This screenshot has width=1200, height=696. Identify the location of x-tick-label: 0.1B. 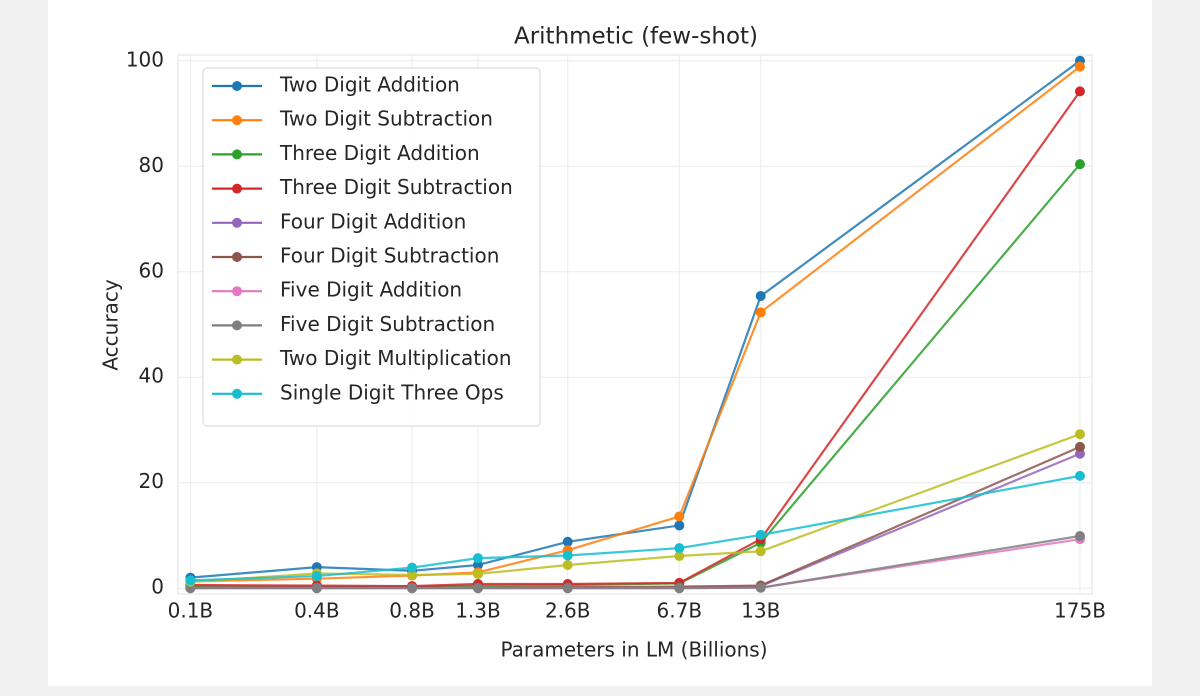
(191, 611).